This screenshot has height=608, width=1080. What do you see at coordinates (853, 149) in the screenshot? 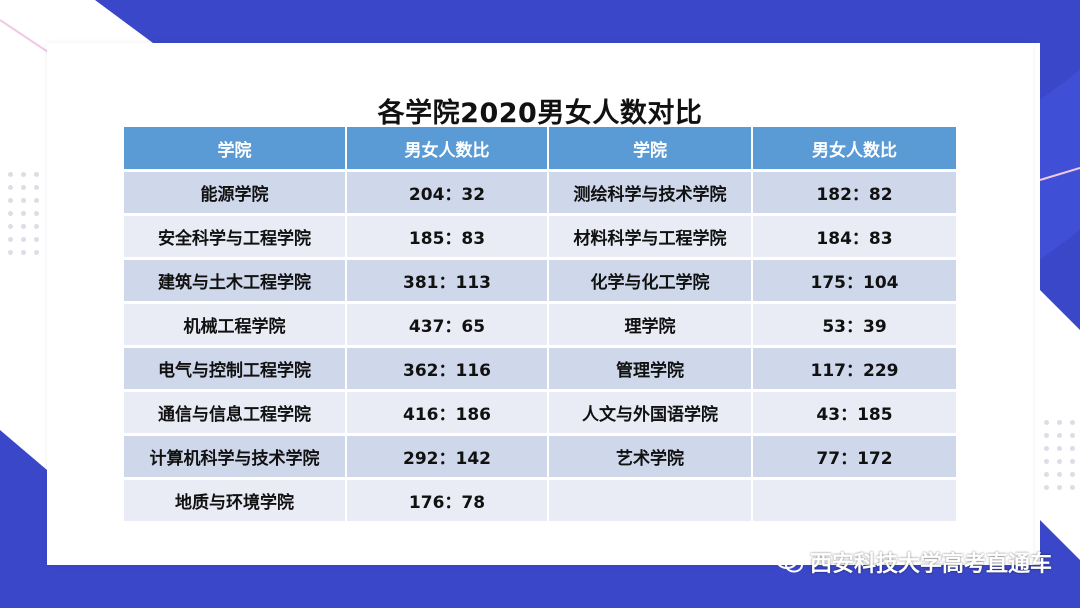
I see `header-ratio-right: 男女人数比` at bounding box center [853, 149].